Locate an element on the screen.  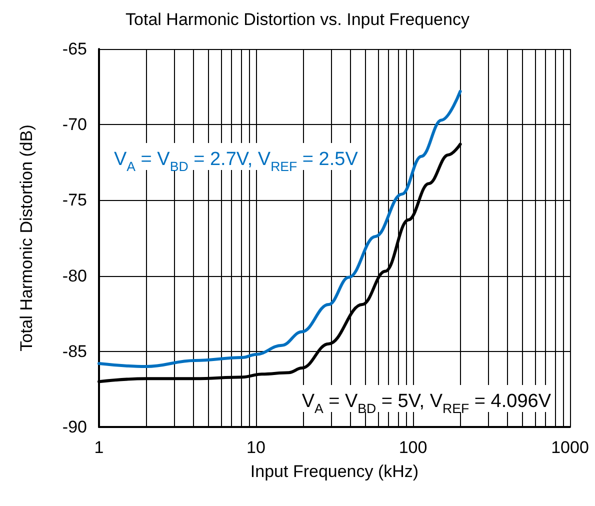
x-tick-label: 1000 is located at coordinates (570, 447).